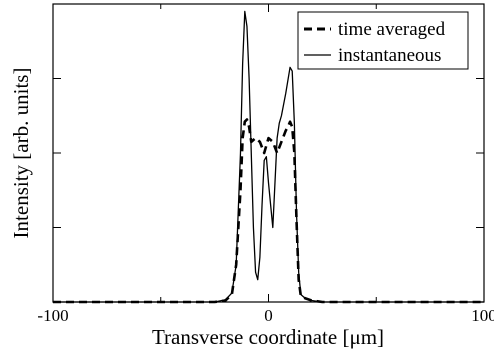  Describe the element at coordinates (482, 315) in the screenshot. I see `x-tick-label: 100` at that location.